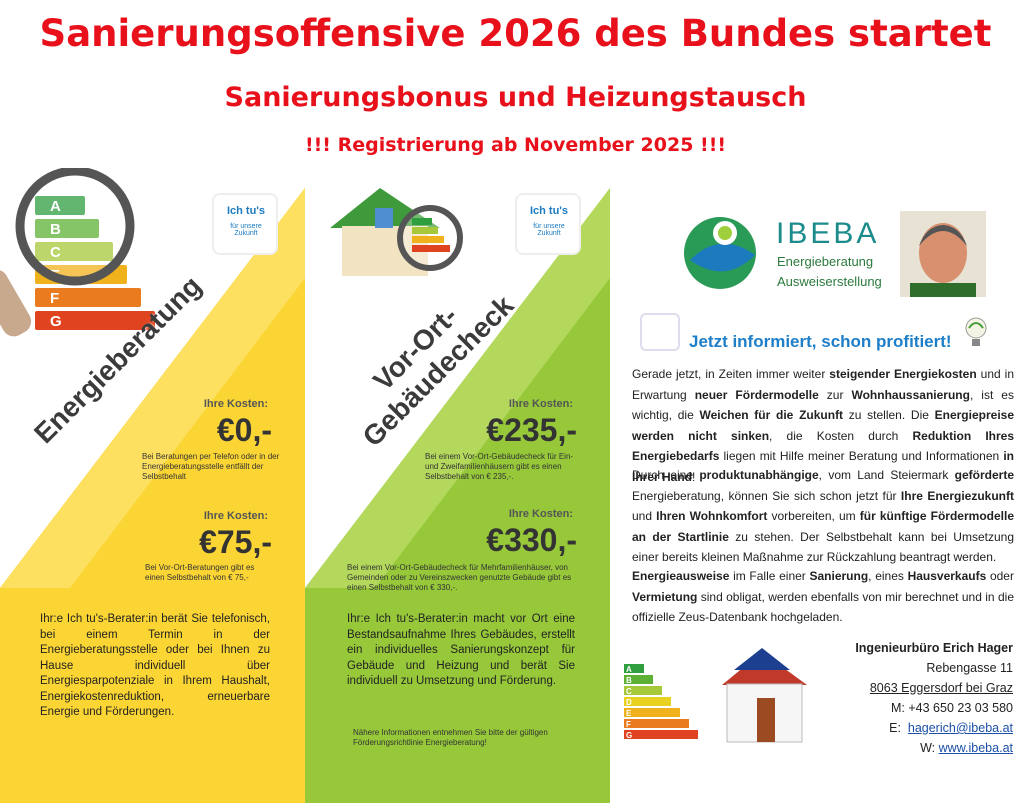  I want to click on green-light, so click(457, 388).